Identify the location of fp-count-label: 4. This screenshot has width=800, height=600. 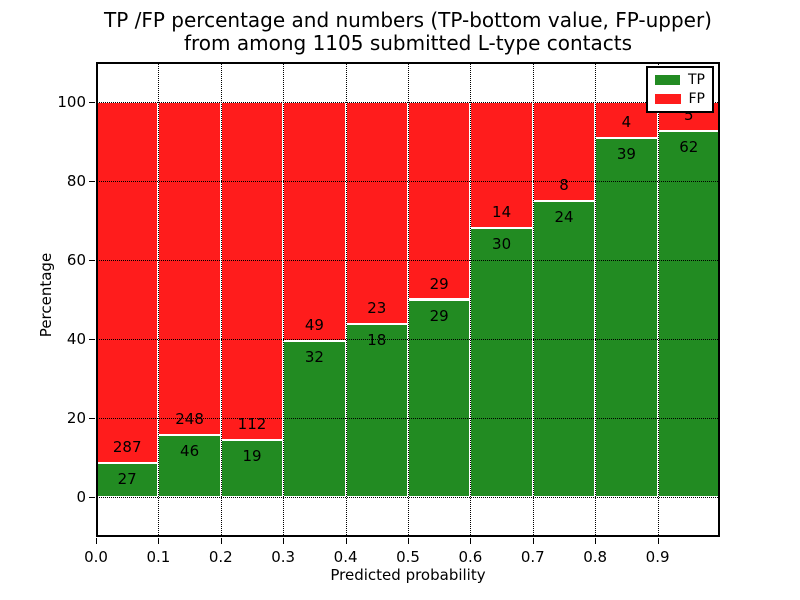
(626, 122).